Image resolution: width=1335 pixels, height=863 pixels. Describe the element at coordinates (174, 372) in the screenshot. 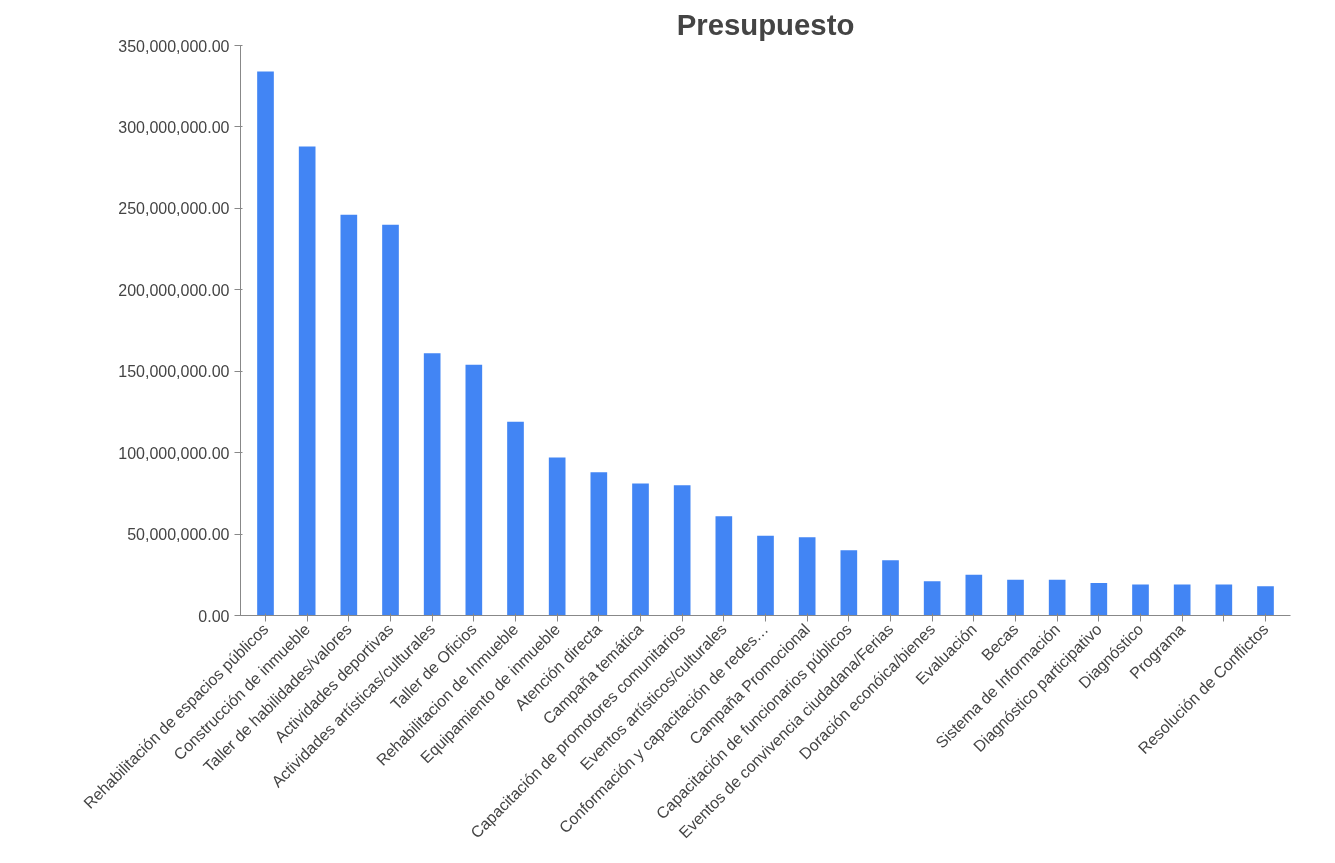

I see `y-tick-label: 150,000,000.00` at that location.